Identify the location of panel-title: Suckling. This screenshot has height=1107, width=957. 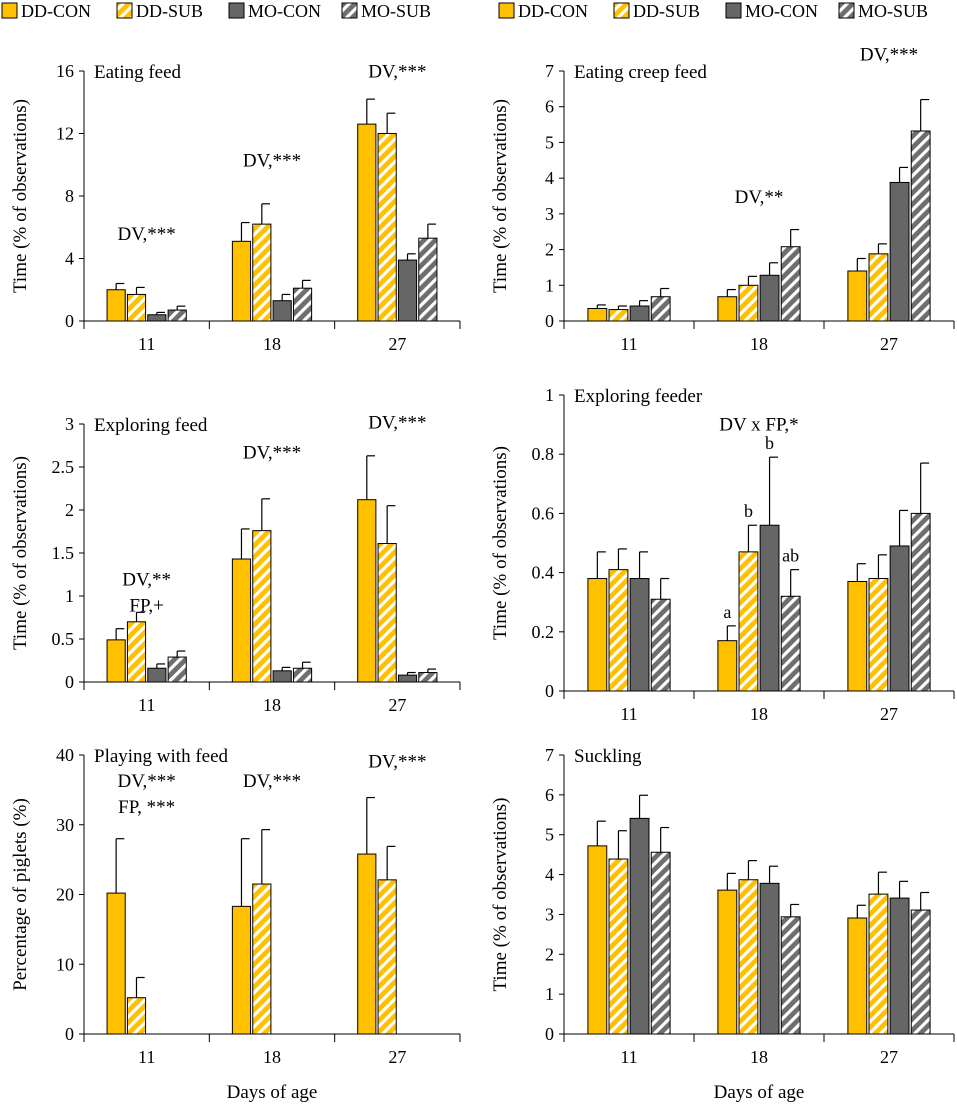
(608, 756).